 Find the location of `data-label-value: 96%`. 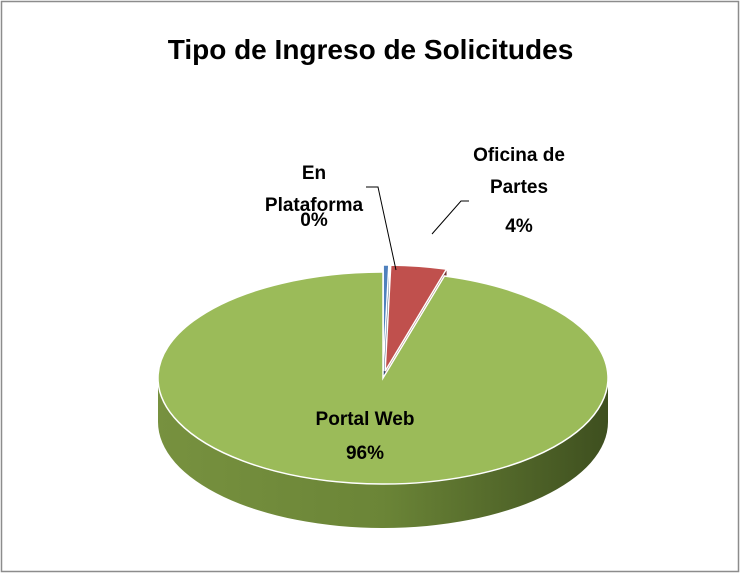

data-label-value: 96% is located at coordinates (365, 453).